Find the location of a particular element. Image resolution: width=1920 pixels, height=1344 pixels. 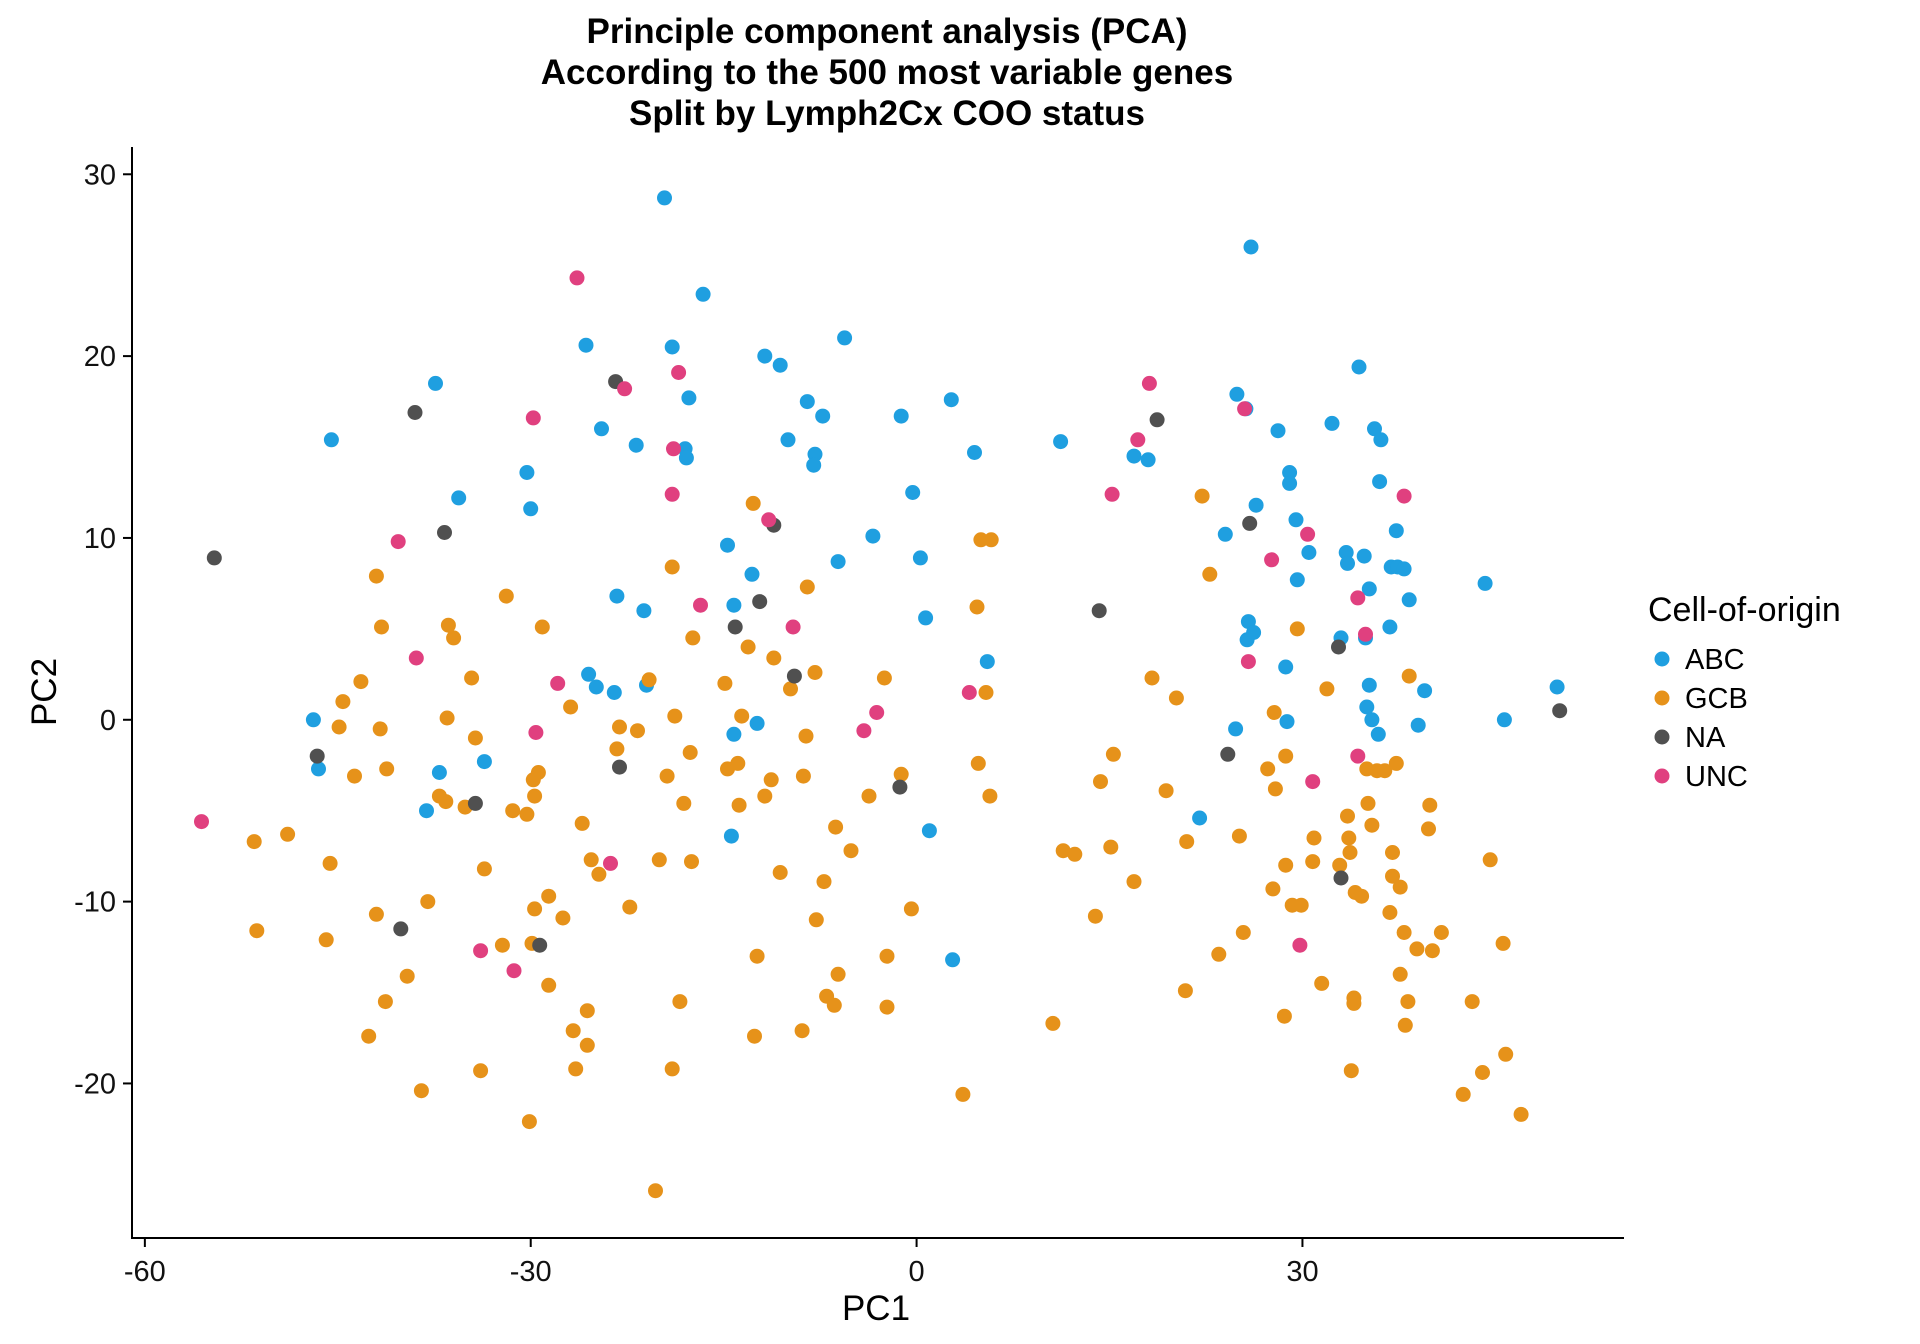

y-tick-label: 20 is located at coordinates (100, 357).